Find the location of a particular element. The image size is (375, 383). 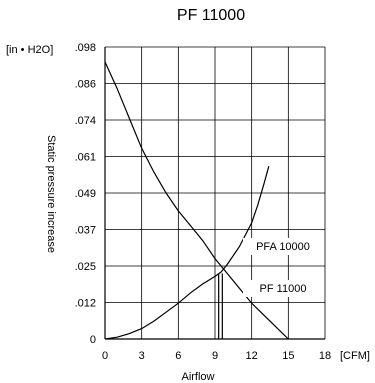

x-tick-label: 15 is located at coordinates (288, 356).